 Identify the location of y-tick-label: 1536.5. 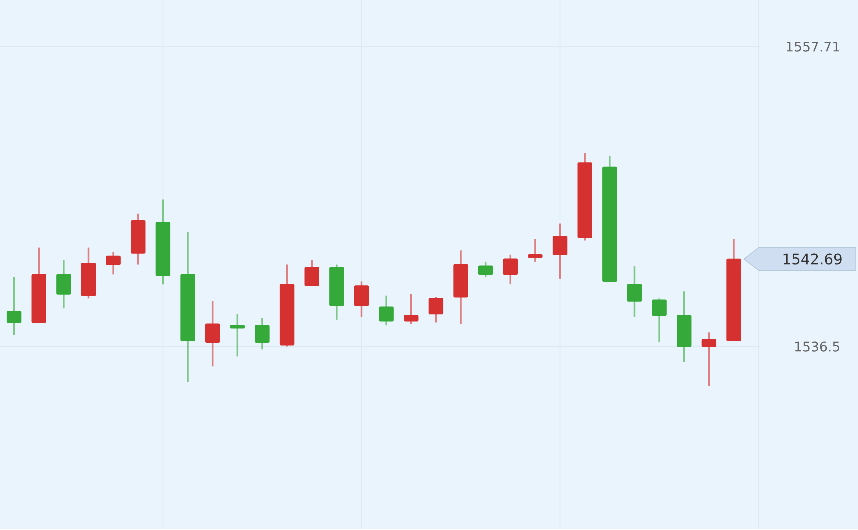
(817, 347).